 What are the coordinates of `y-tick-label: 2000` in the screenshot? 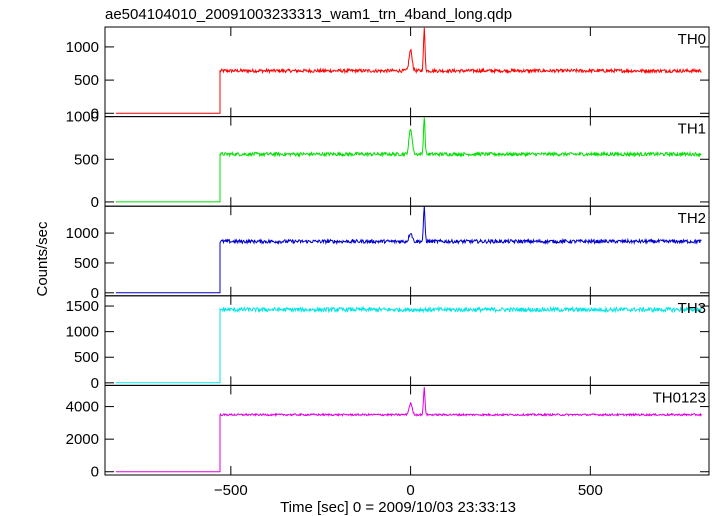 It's located at (82, 439).